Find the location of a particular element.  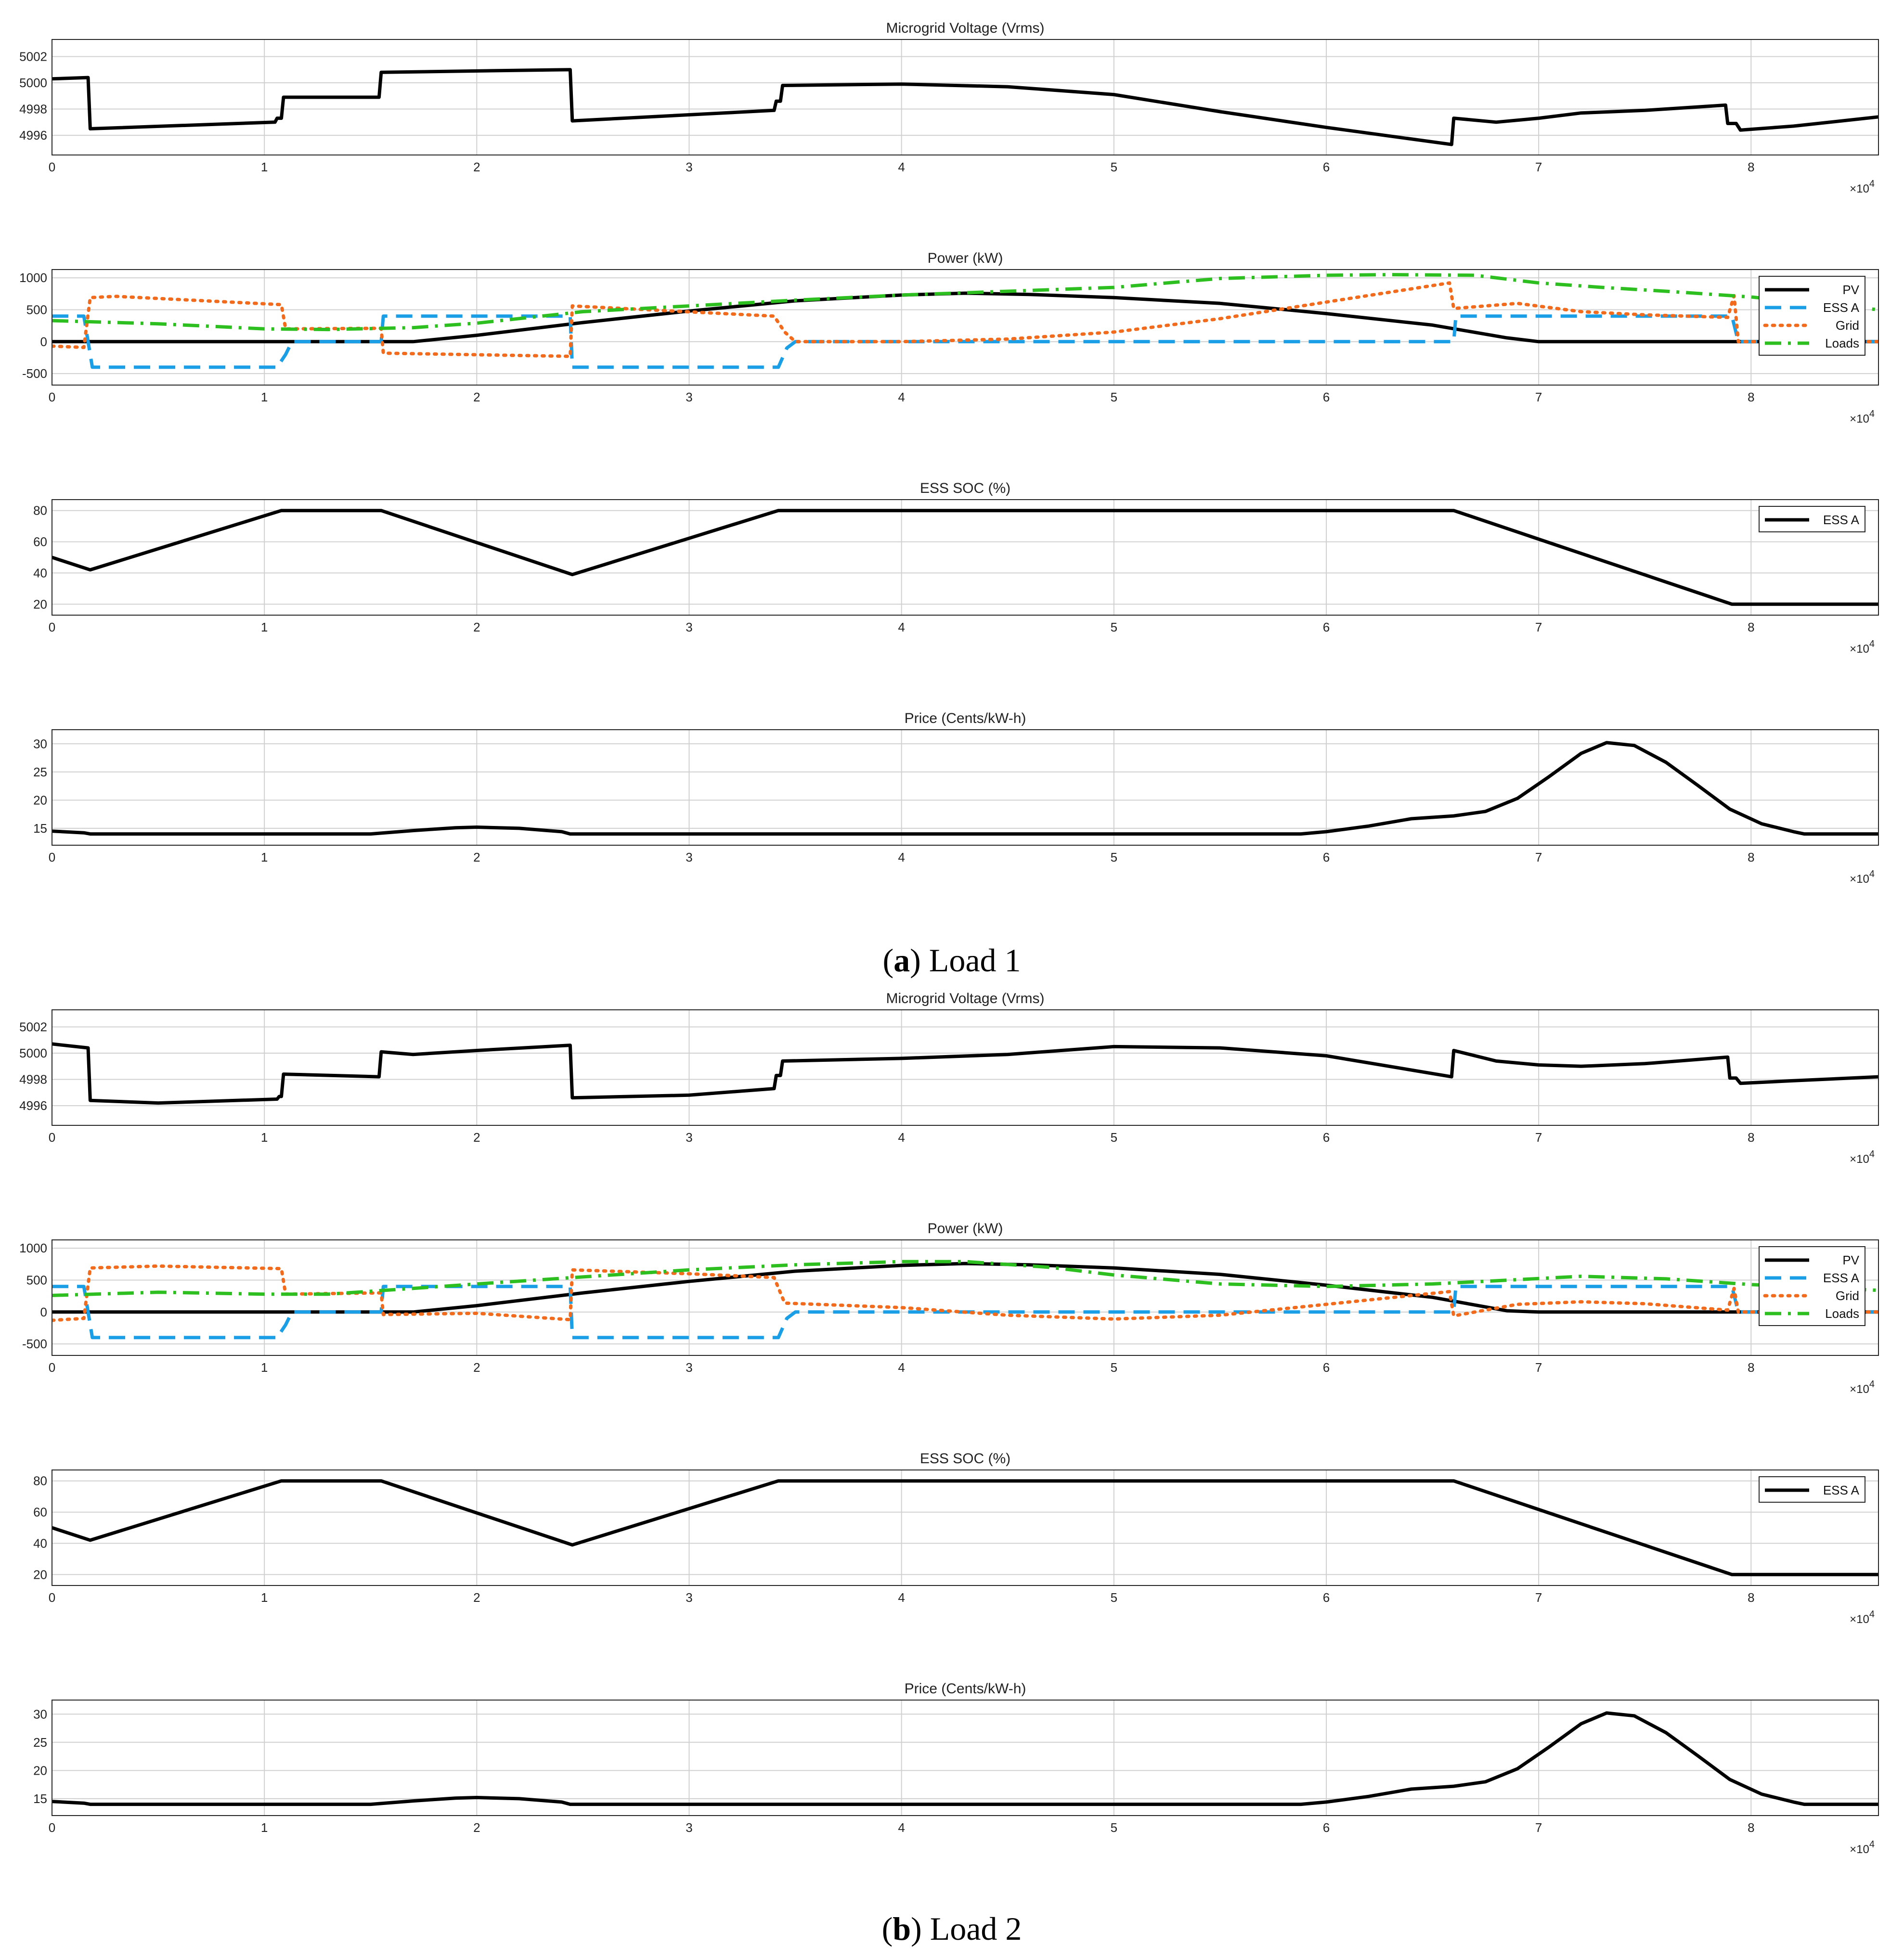

caption-text: Load 2 is located at coordinates (976, 1928).